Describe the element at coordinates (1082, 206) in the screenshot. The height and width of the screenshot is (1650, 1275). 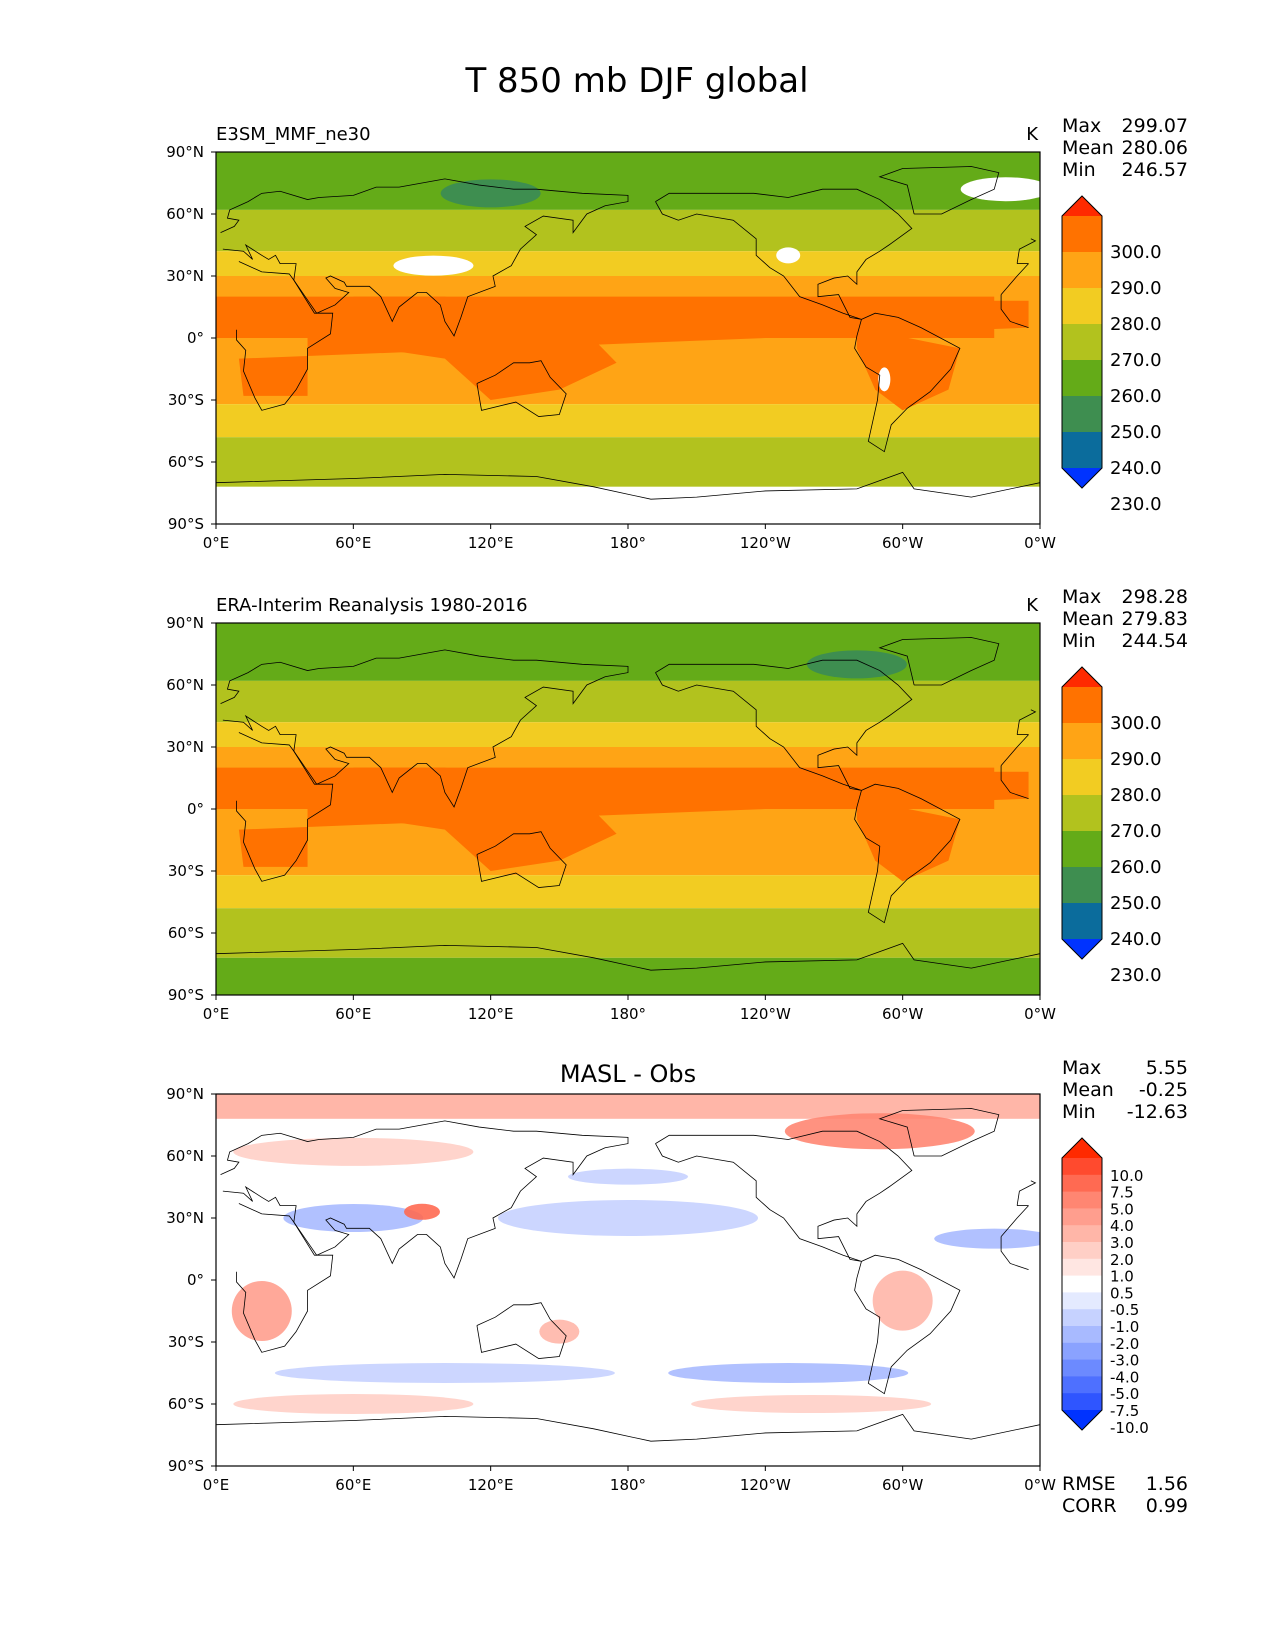
I see `colorbar-extend-max` at that location.